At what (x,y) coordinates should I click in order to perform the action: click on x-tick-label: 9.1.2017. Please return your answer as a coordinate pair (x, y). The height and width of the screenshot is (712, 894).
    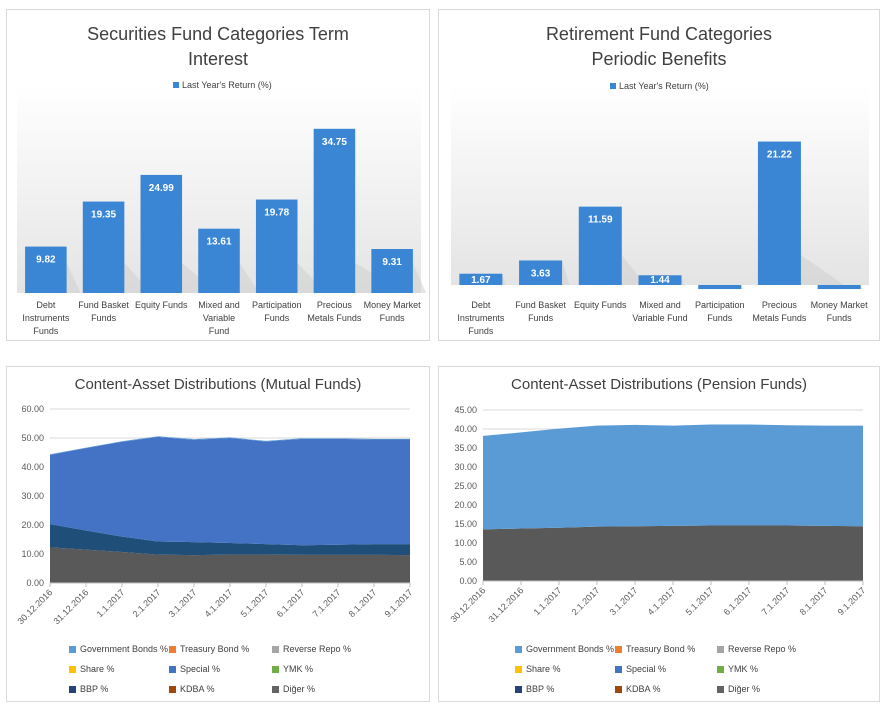
    Looking at the image, I should click on (399, 603).